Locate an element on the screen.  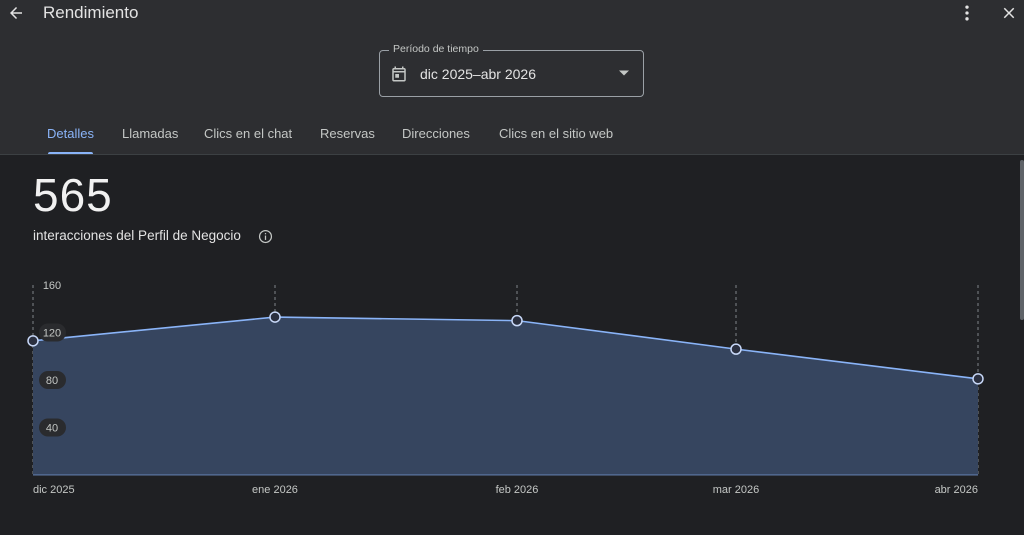
more-options-button is located at coordinates (967, 13).